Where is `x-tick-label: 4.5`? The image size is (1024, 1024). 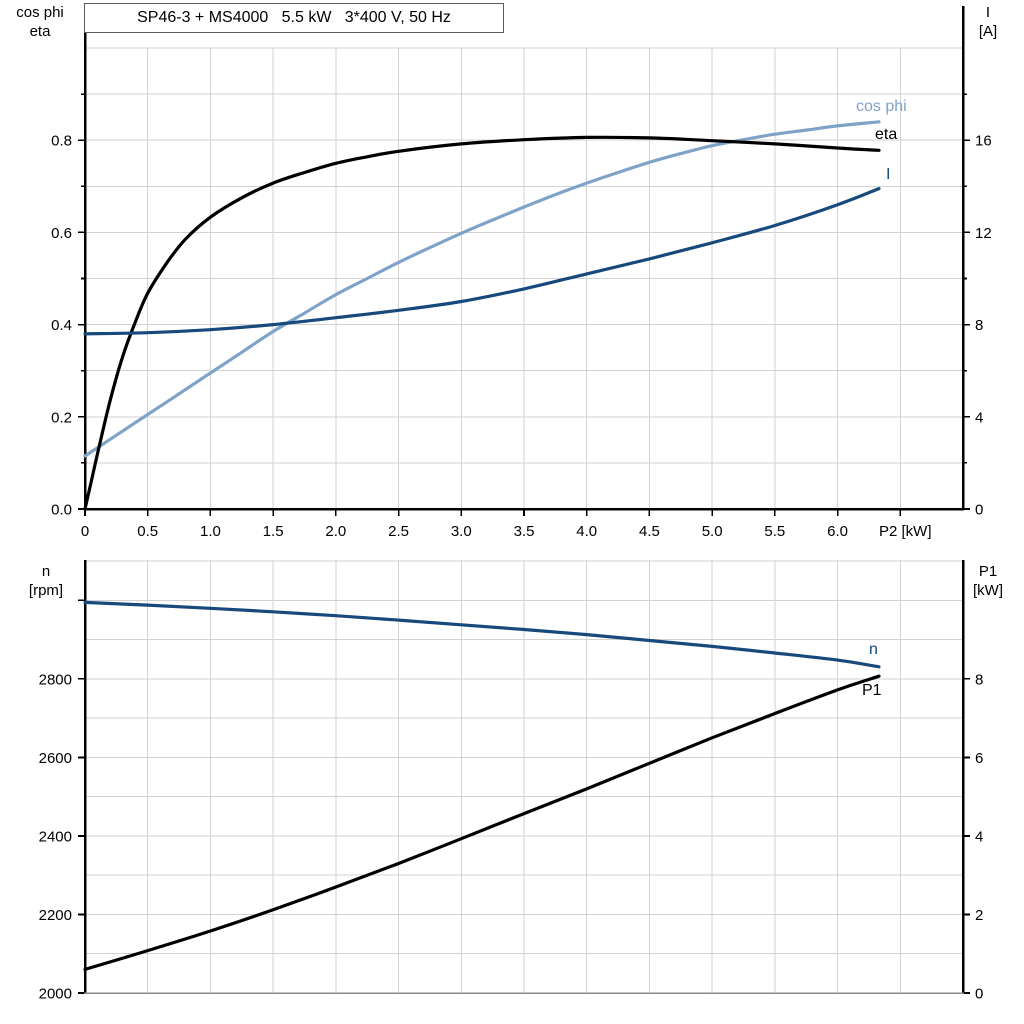 x-tick-label: 4.5 is located at coordinates (649, 531).